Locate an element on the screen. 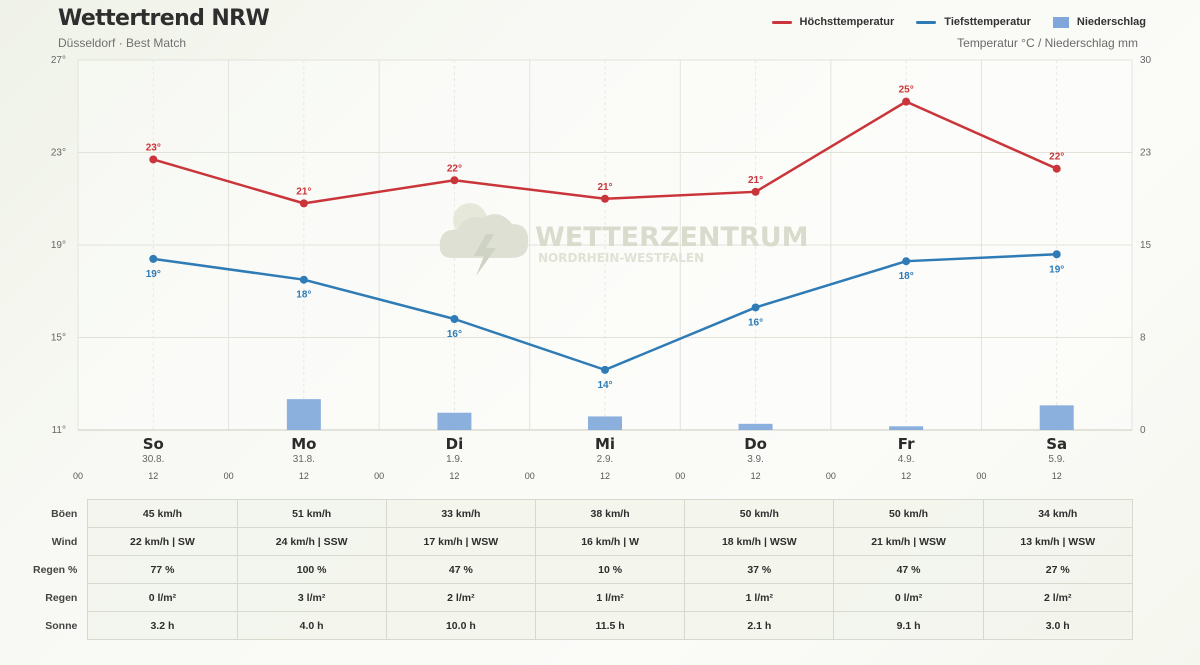 The width and height of the screenshot is (1200, 665). row-label: Wind is located at coordinates (64, 541).